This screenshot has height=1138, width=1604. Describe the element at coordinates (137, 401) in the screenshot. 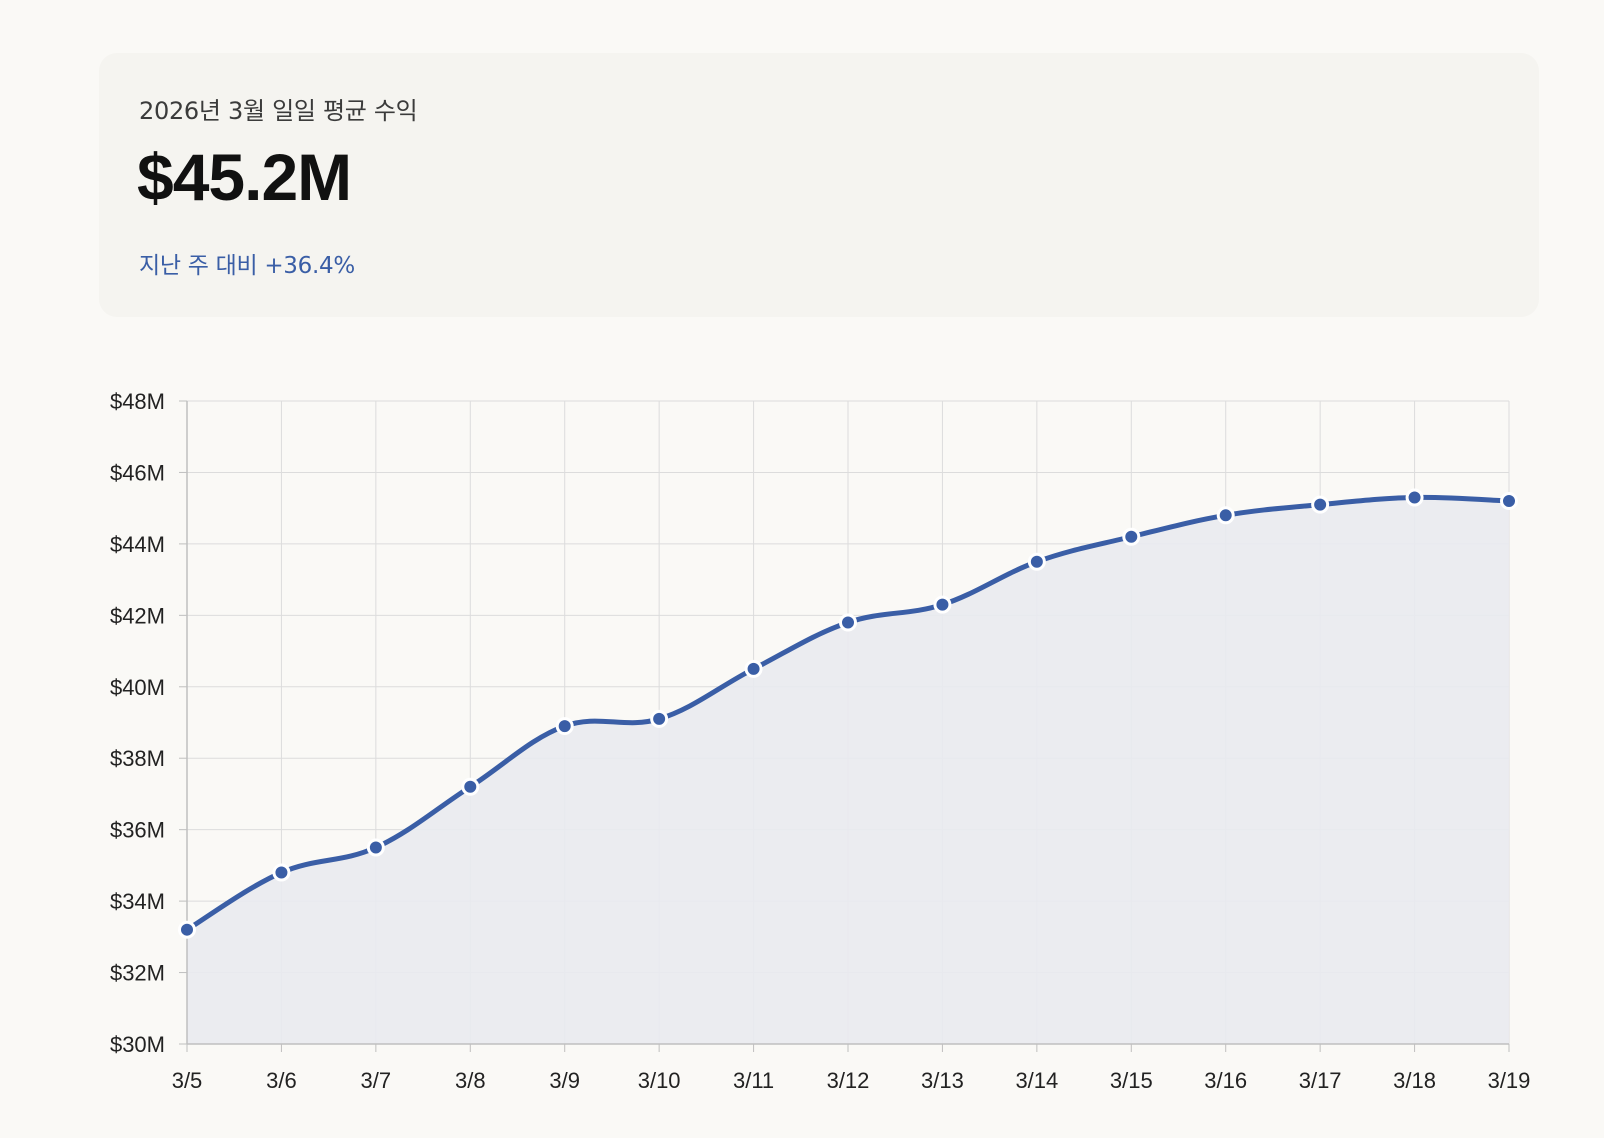

I see `y-tick-label: $48M` at that location.